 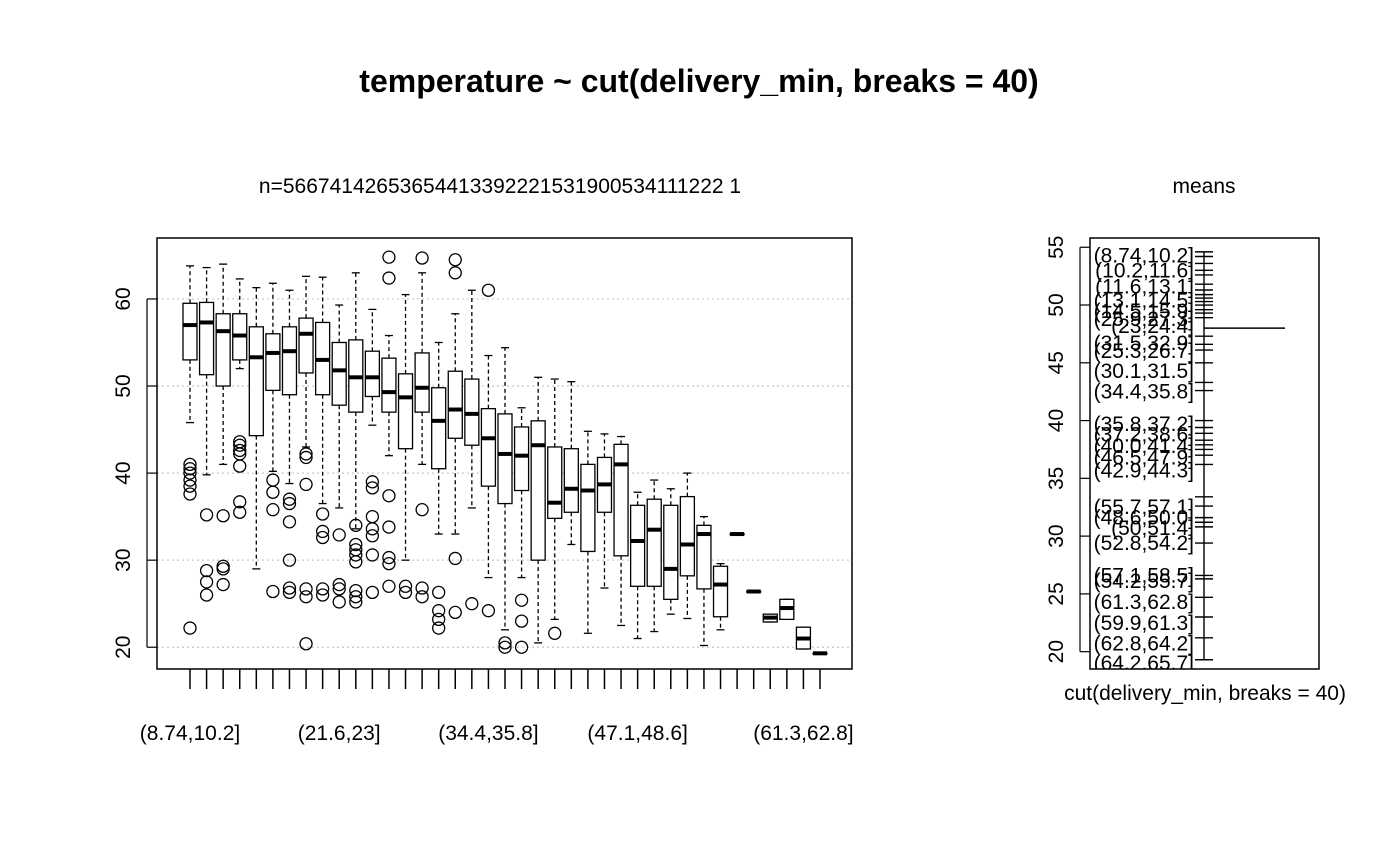 What do you see at coordinates (1240, 456) in the screenshot?
I see `means-ticks` at bounding box center [1240, 456].